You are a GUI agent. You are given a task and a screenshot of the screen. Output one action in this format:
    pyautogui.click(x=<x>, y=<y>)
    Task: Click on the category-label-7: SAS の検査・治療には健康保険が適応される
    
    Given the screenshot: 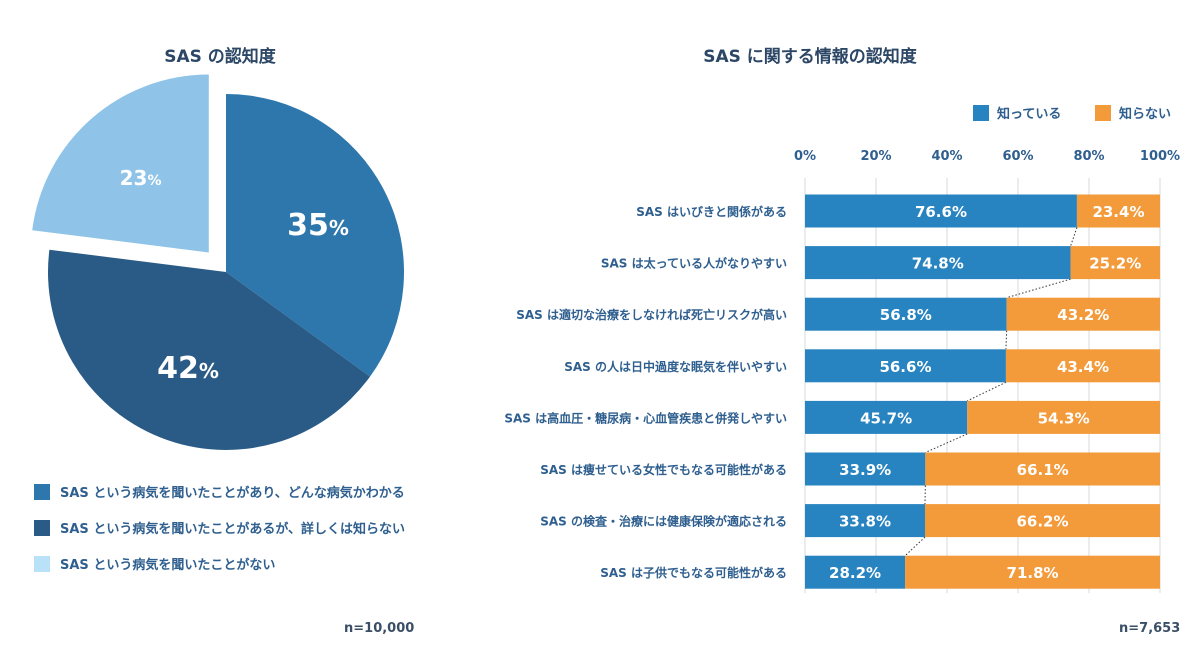 What is the action you would take?
    pyautogui.click(x=663, y=521)
    